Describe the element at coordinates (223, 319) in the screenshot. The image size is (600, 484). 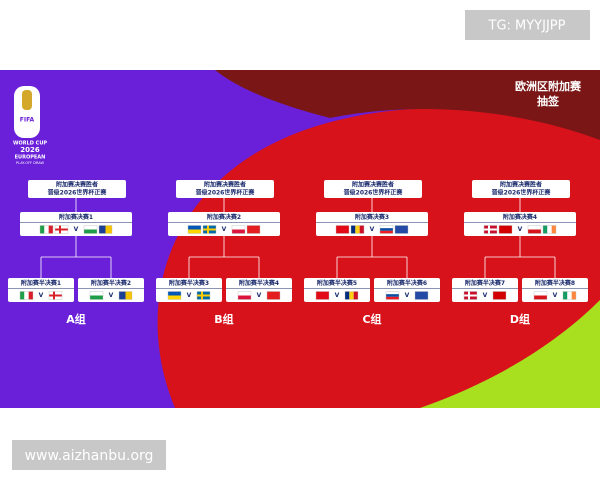
I see `group-label: B组` at that location.